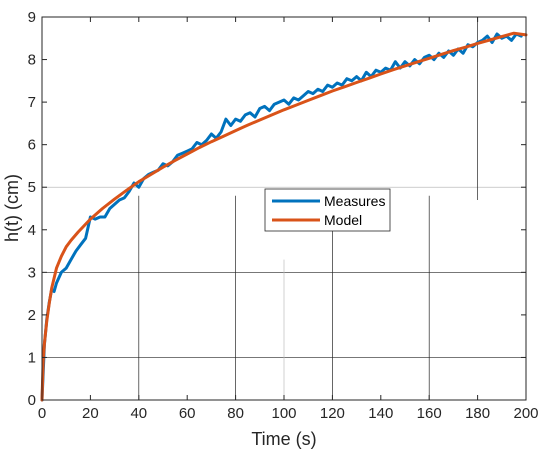  What do you see at coordinates (32, 17) in the screenshot?
I see `y-tick-label: 9` at bounding box center [32, 17].